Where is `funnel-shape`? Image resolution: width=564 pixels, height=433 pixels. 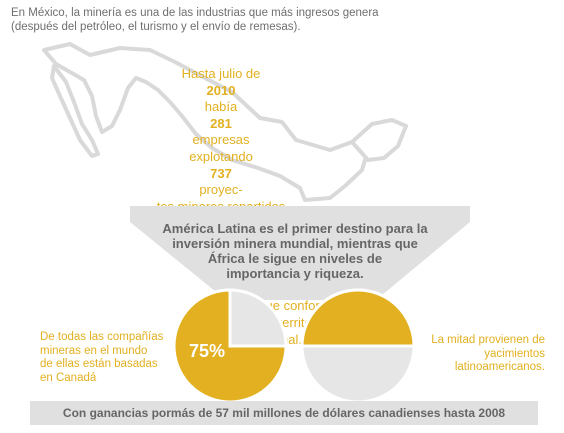
funnel-shape is located at coordinates (300, 253).